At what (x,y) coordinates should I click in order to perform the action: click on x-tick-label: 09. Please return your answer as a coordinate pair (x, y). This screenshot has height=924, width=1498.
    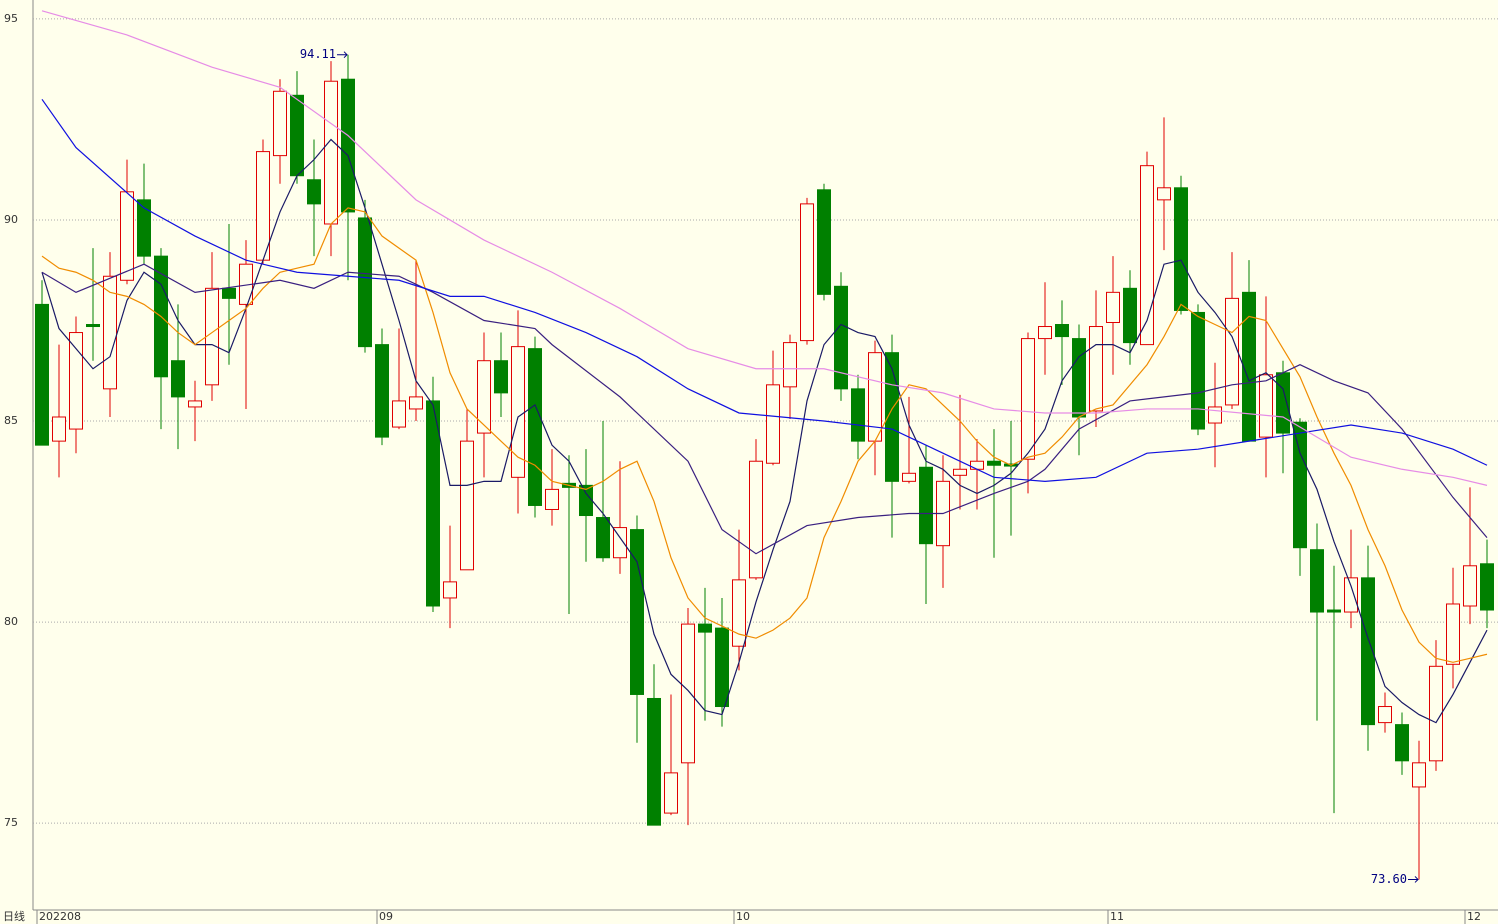
    Looking at the image, I should click on (386, 916).